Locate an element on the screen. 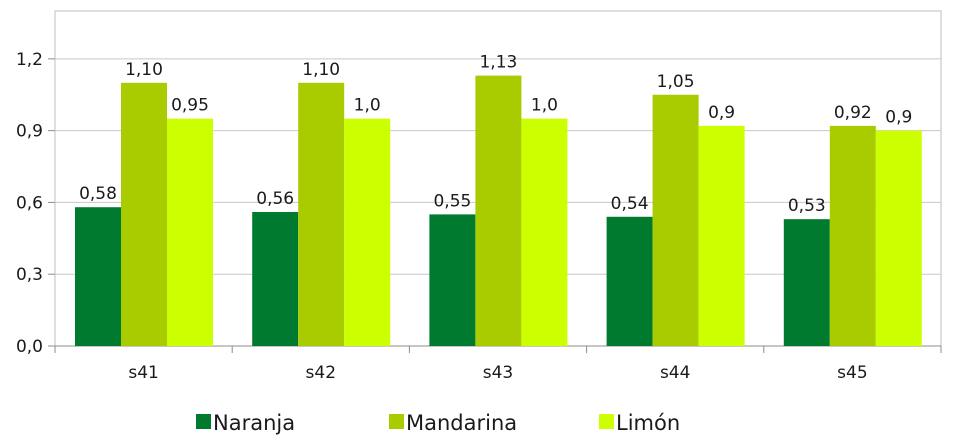 The height and width of the screenshot is (441, 953). data-label: 0,56 is located at coordinates (275, 199).